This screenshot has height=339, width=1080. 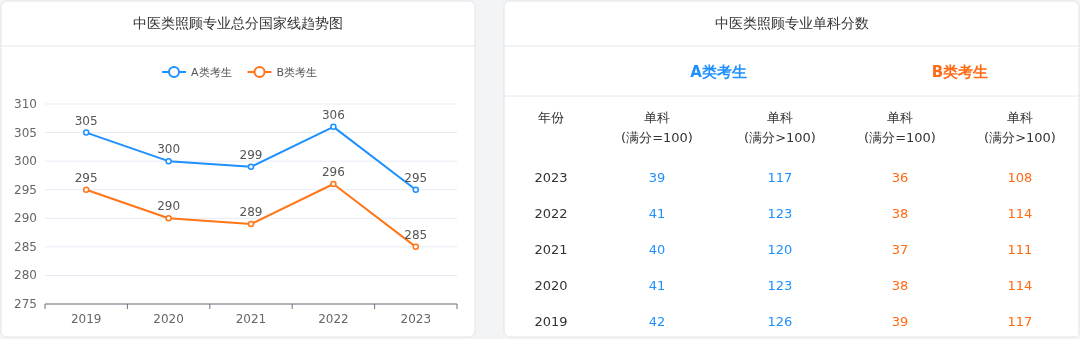 What do you see at coordinates (551, 285) in the screenshot?
I see `y-tick-label: 2020` at bounding box center [551, 285].